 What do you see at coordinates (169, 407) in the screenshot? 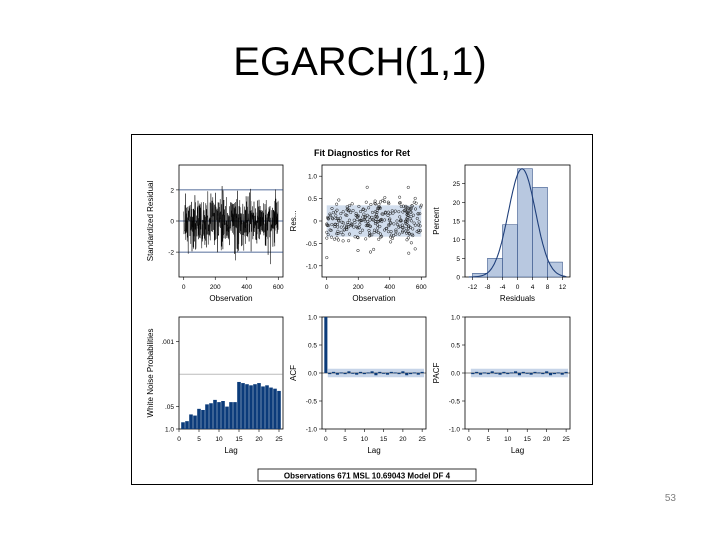
I see `y-tick-label: .05` at bounding box center [169, 407].